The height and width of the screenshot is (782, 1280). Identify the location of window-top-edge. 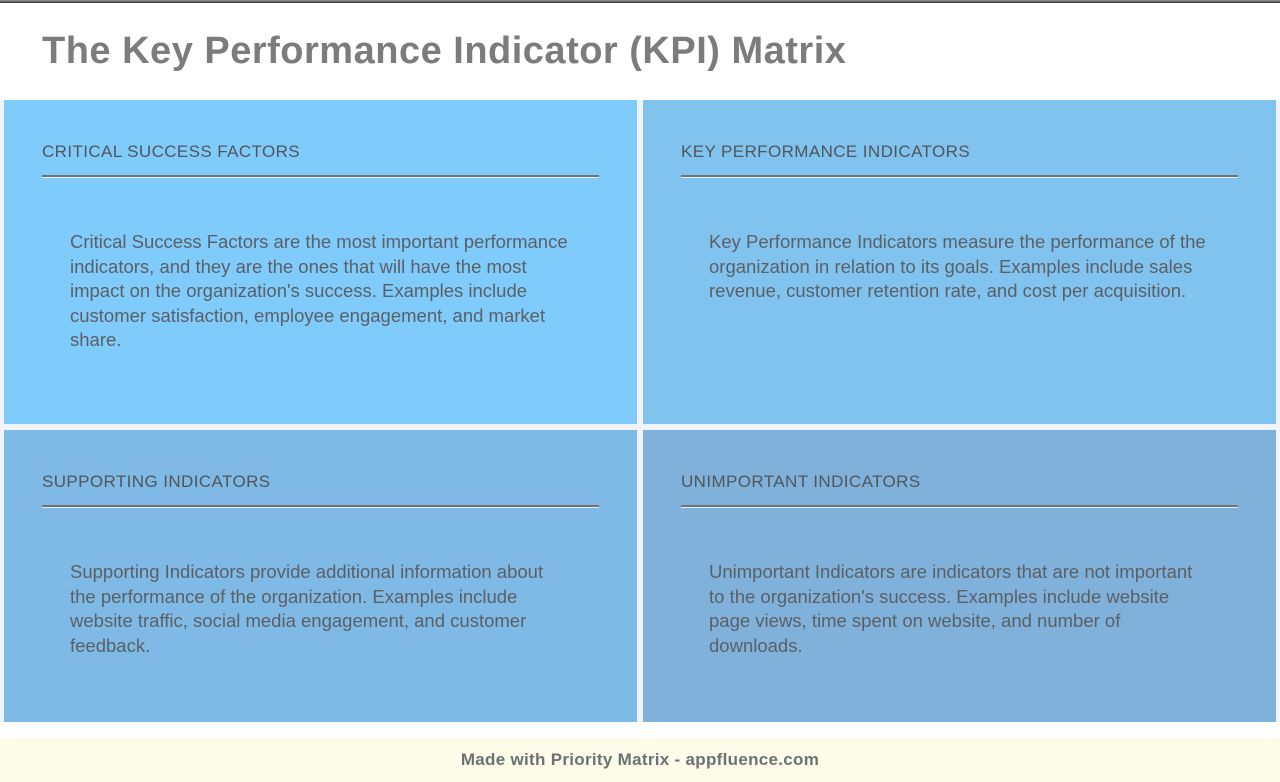
(640, 1).